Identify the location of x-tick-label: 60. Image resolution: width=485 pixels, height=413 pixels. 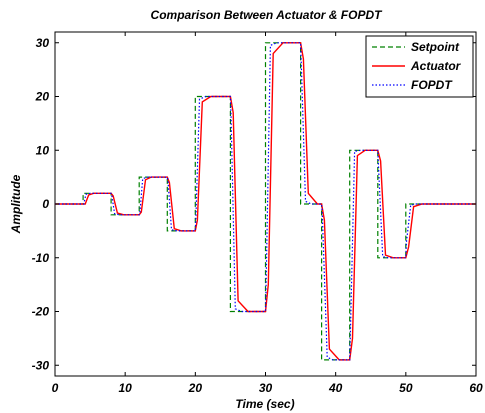
(476, 388).